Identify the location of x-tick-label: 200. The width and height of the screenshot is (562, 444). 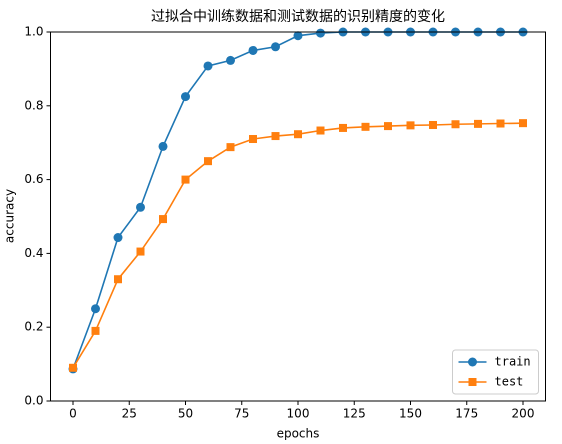
(523, 414).